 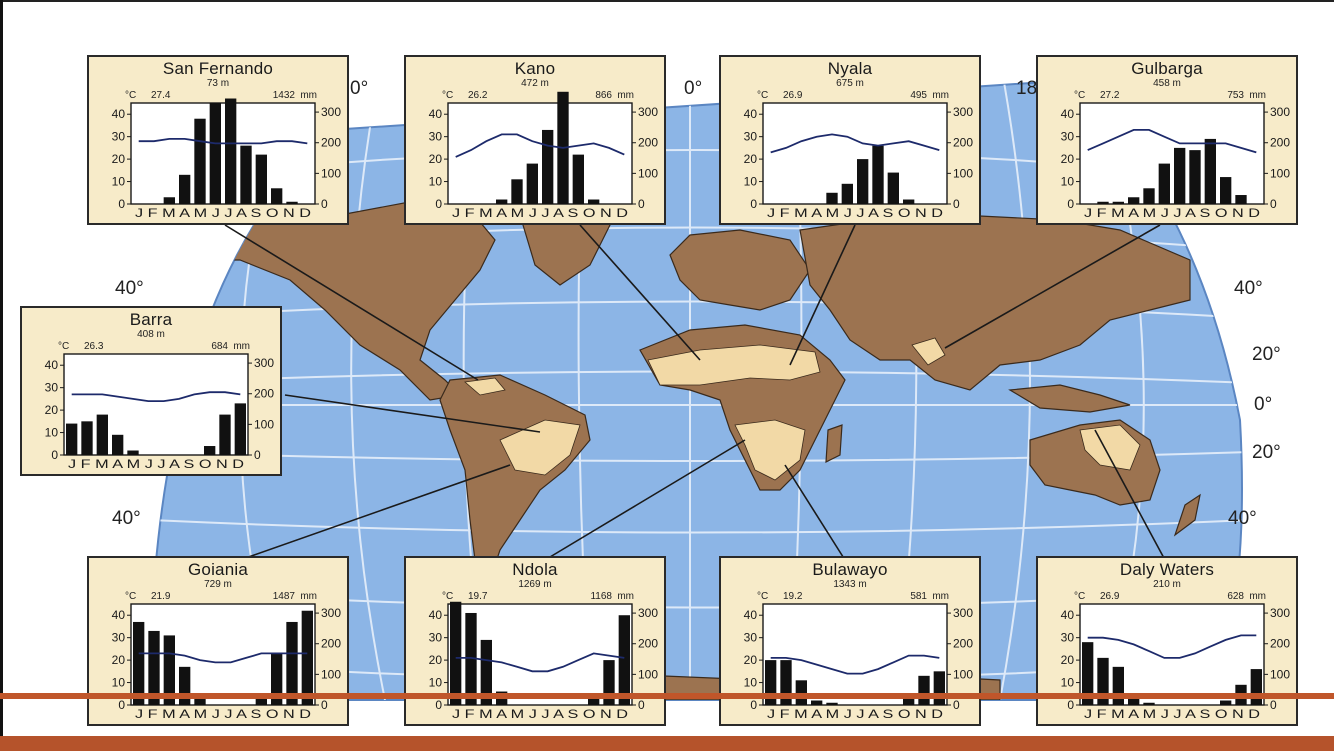 I want to click on new-zealand, so click(x=1187, y=515).